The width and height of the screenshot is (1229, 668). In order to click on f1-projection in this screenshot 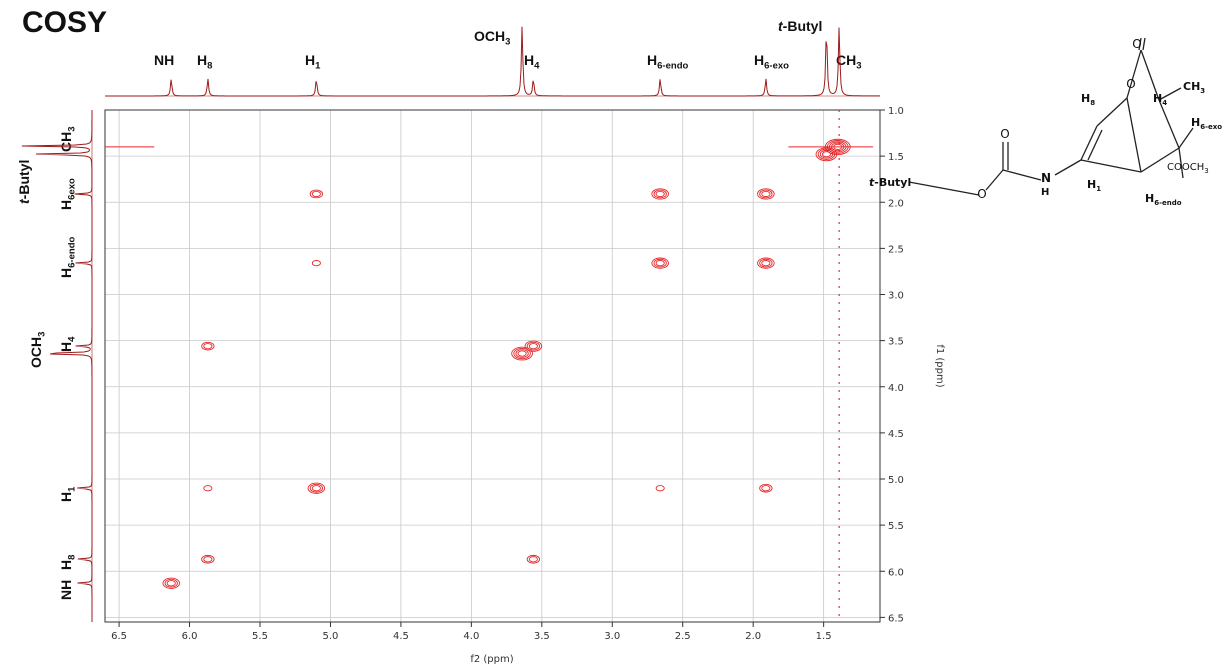, I will do `click(57, 366)`.